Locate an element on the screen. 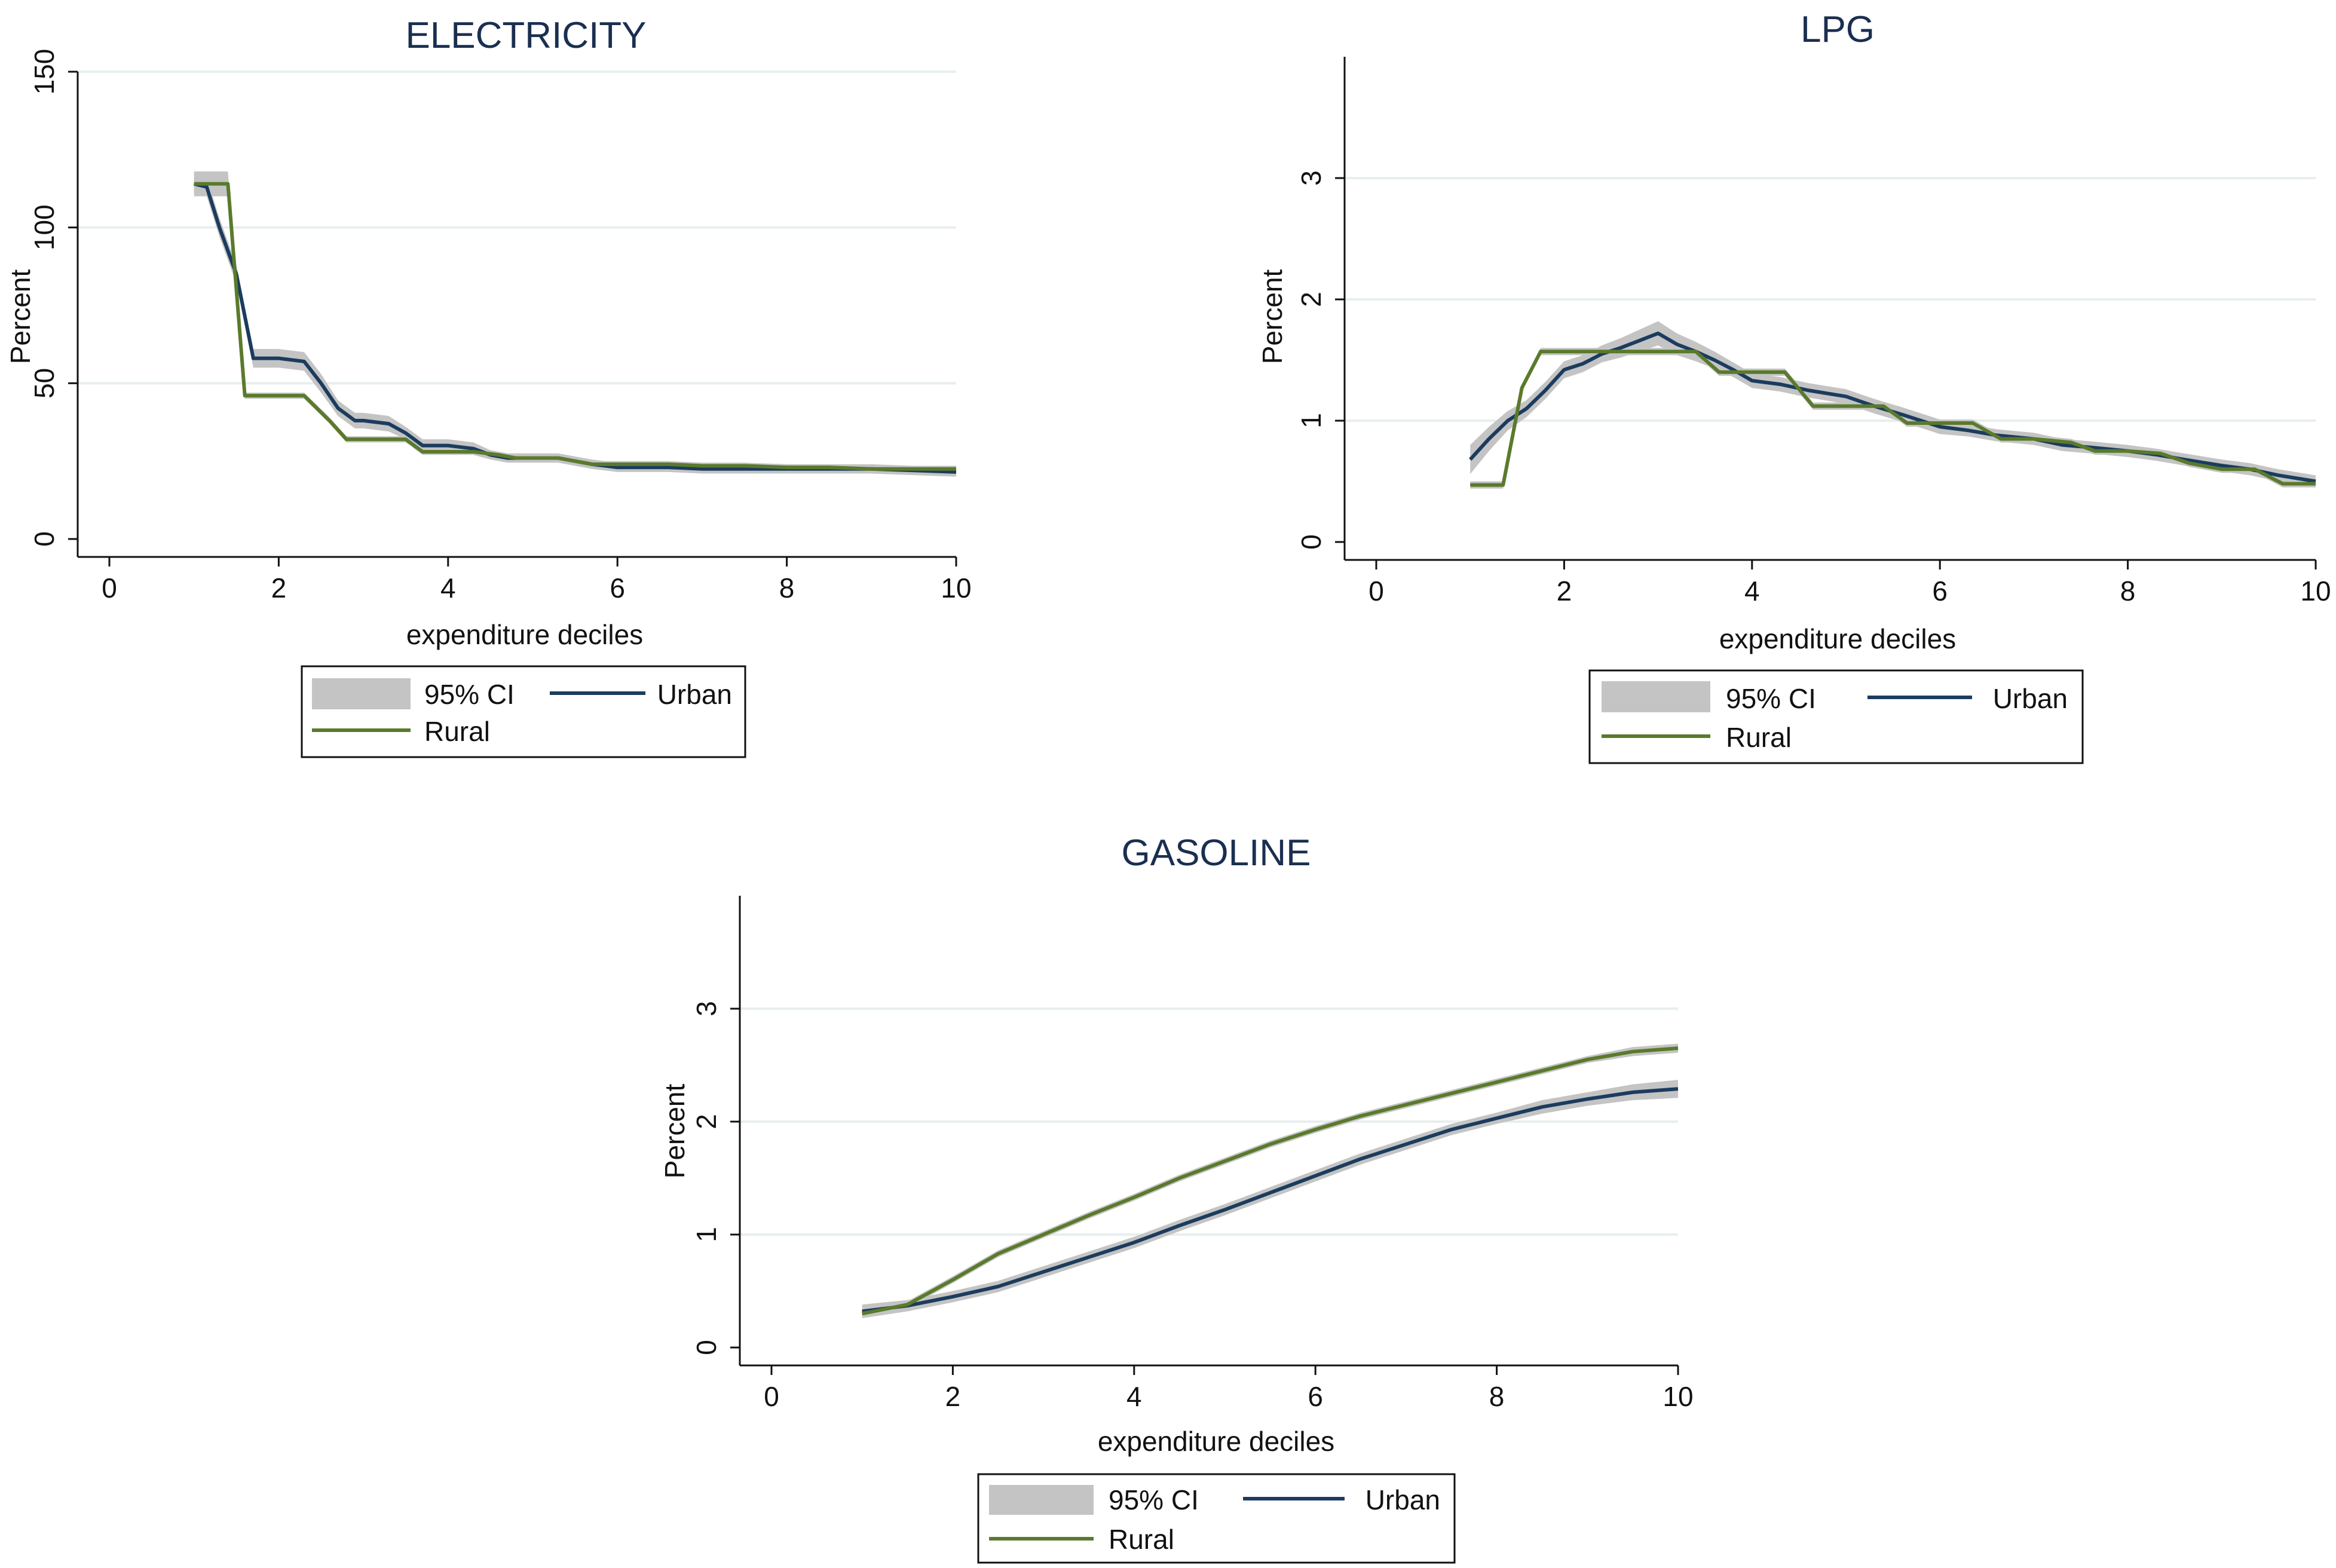  plot-area: 0 2 4 6 8 10 0 1 2 3 is located at coordinates (1192, 1154).